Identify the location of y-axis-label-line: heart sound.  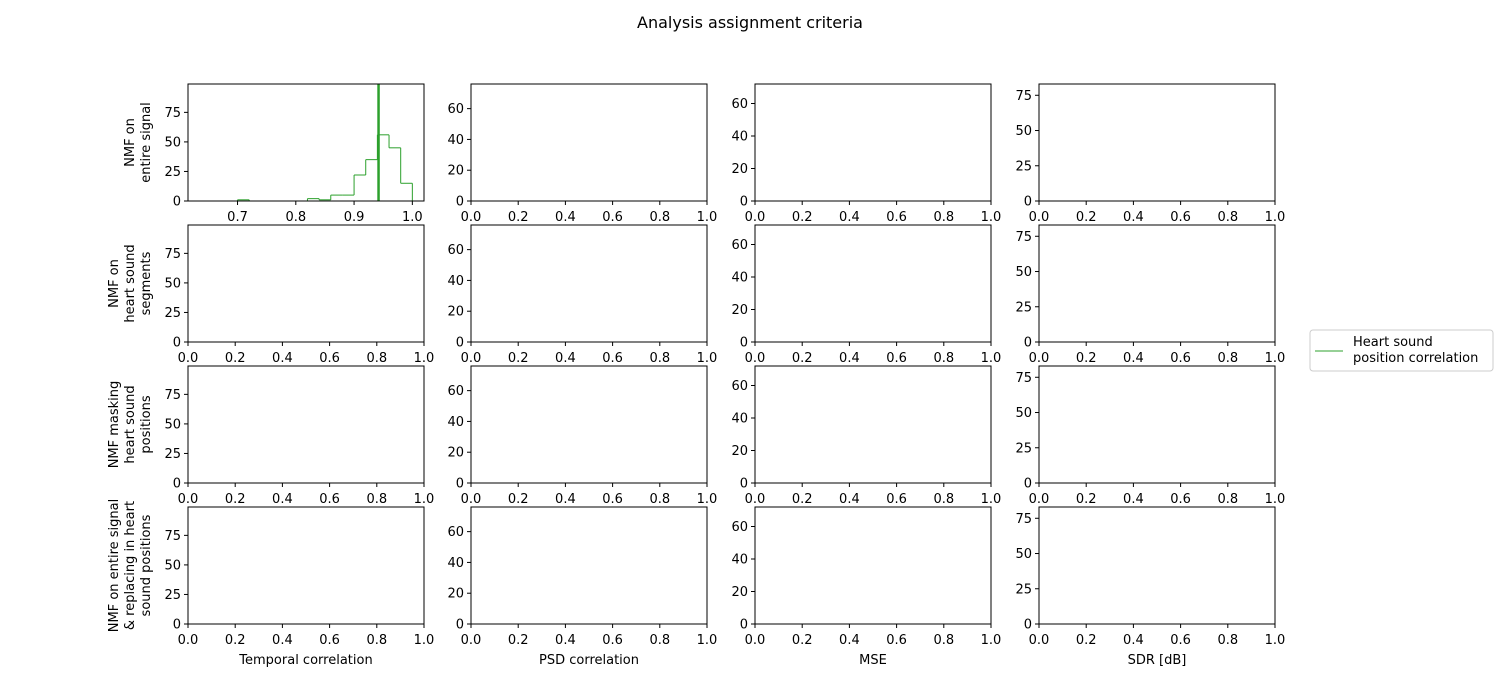
(130, 283).